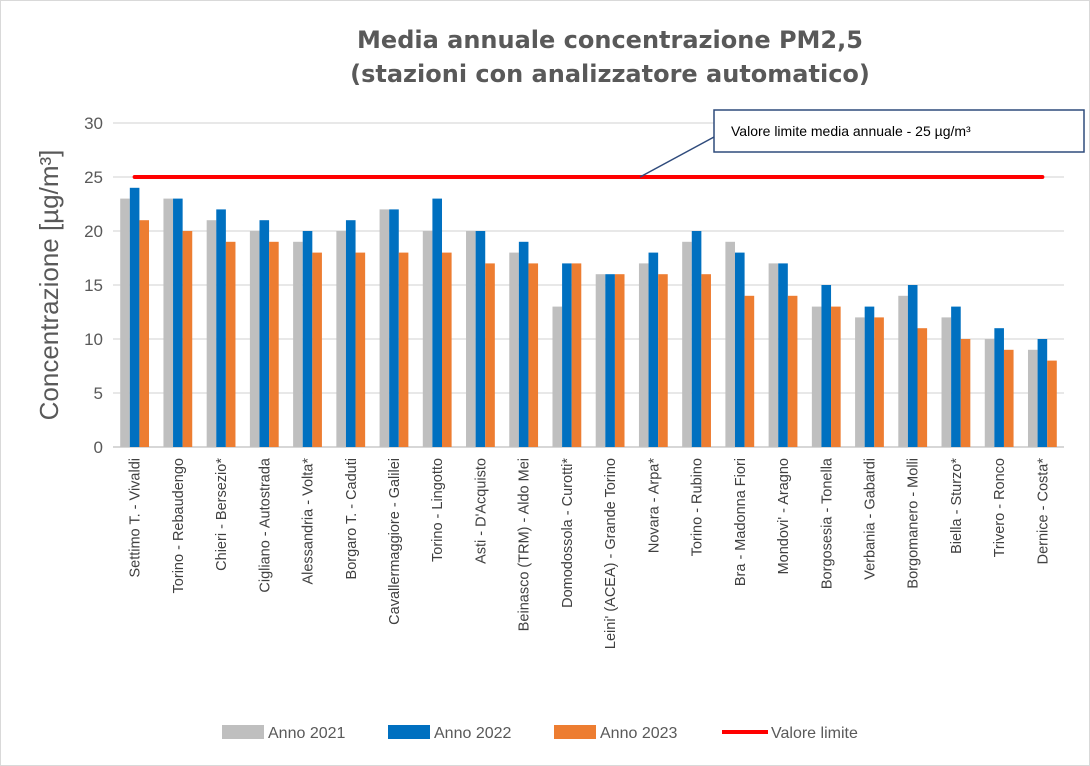  I want to click on x-tick-label: Cigliano - Autostrada, so click(265, 525).